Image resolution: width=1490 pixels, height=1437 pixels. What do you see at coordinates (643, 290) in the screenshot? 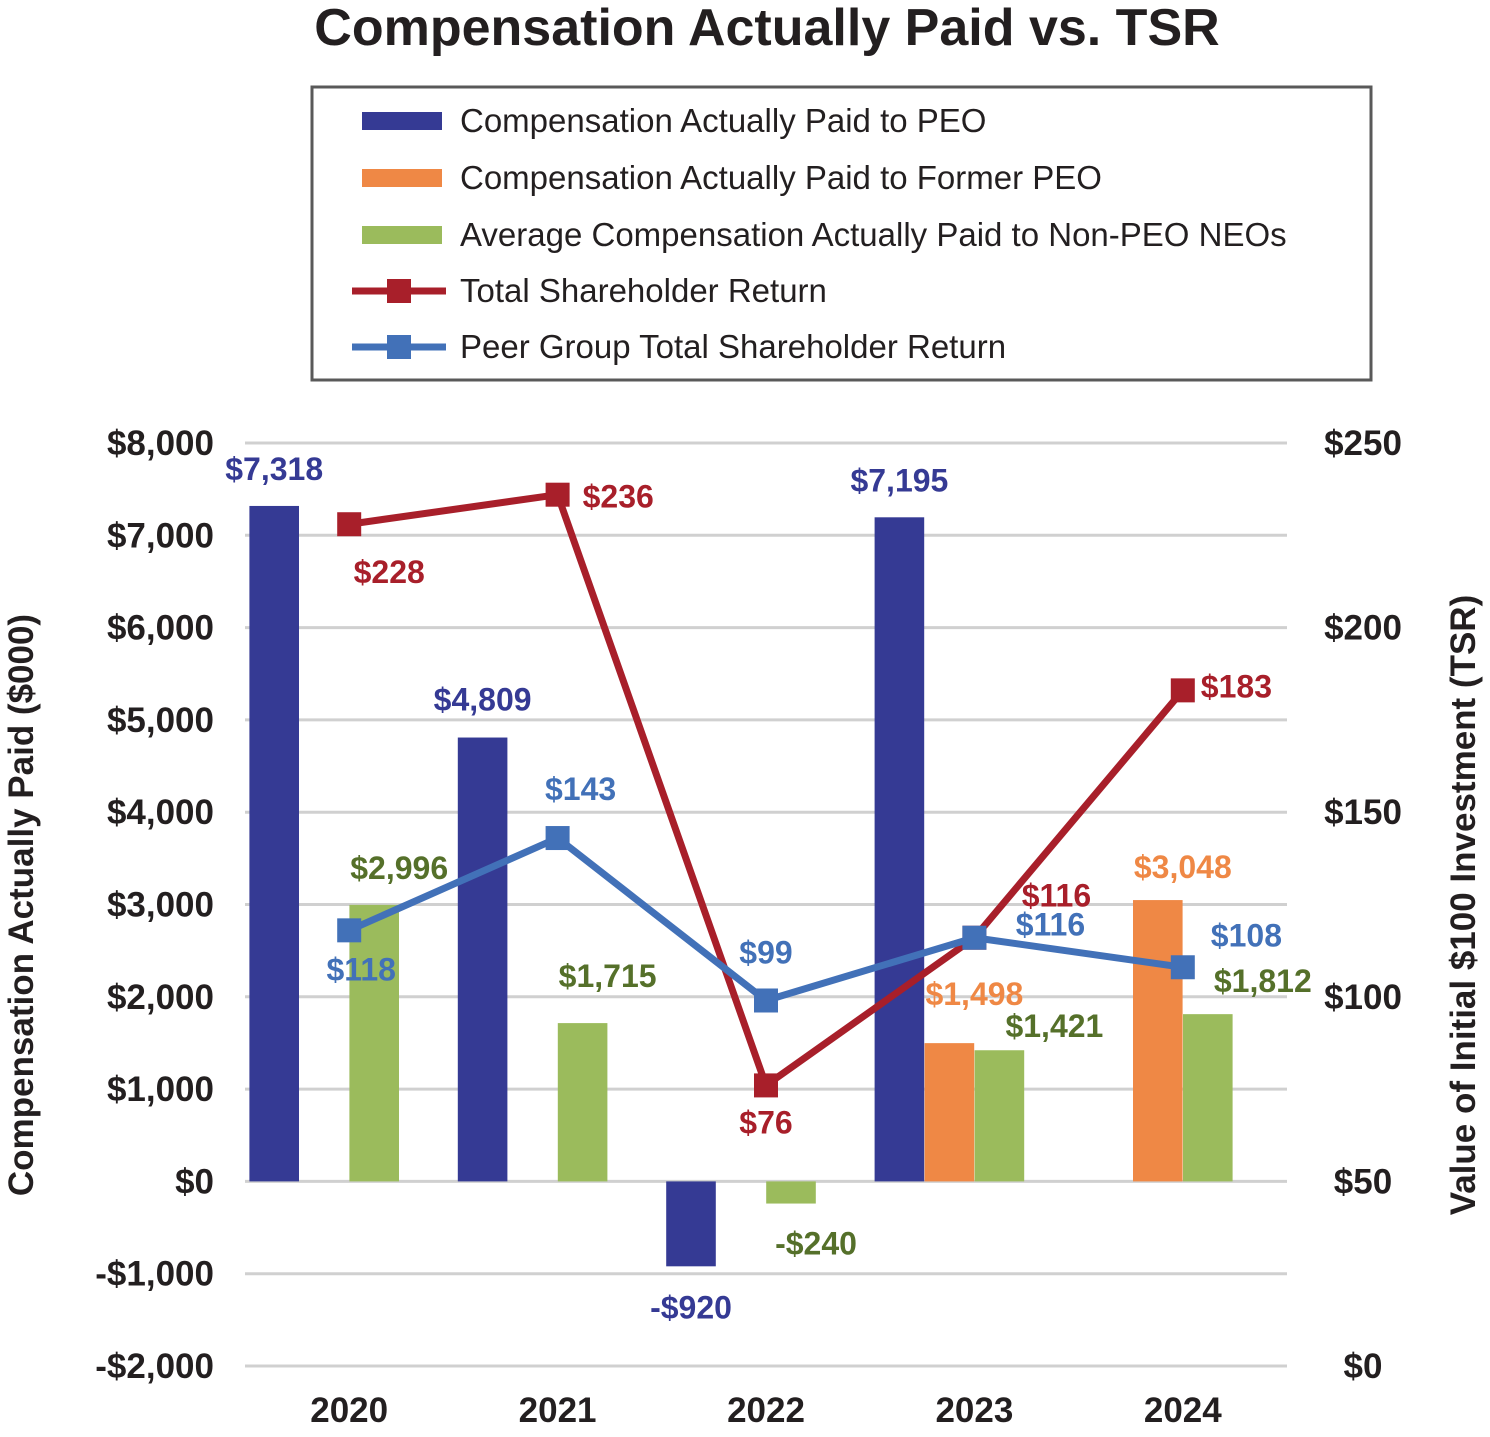
I see `legend-label-tsr: Total Shareholder Return` at bounding box center [643, 290].